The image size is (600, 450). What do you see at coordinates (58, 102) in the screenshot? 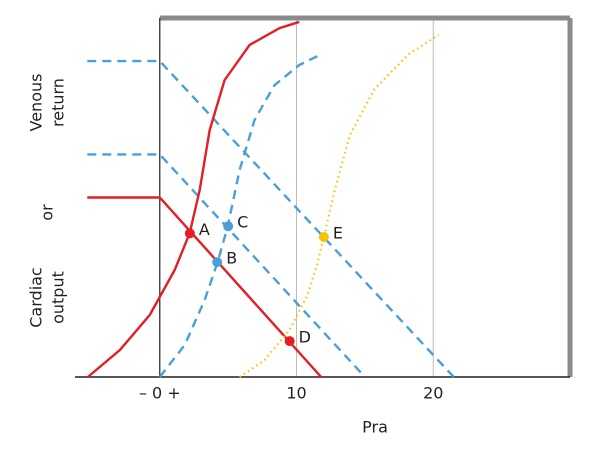
I see `y-axis-label-line: return` at bounding box center [58, 102].